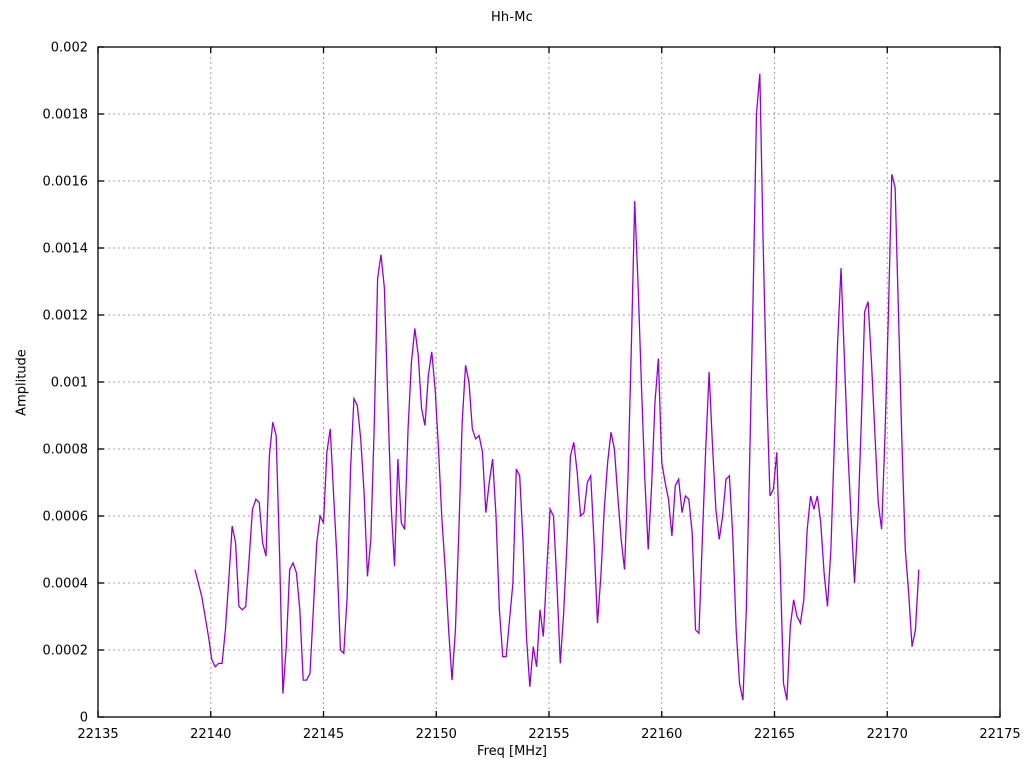 The width and height of the screenshot is (1024, 768). I want to click on y-tick-label: 0, so click(84, 718).